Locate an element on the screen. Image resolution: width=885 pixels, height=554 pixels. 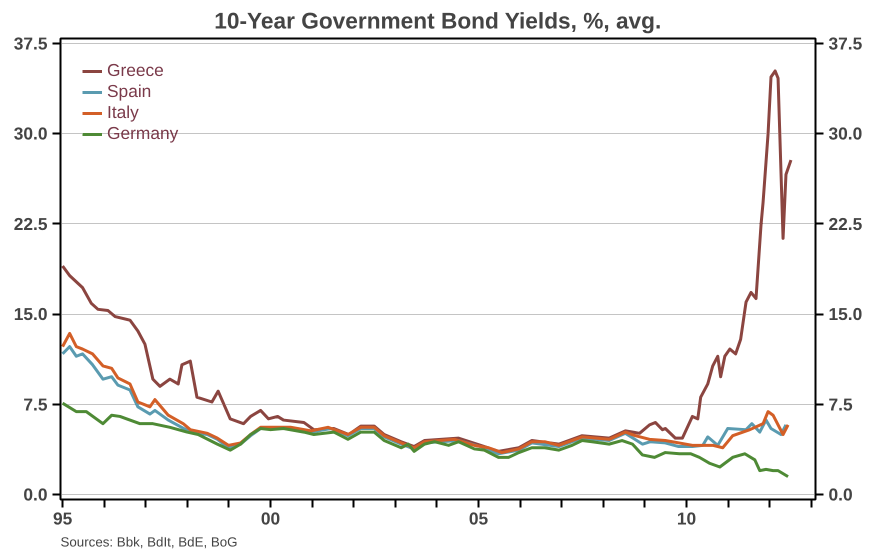
source-note: Sources: Bbk, BdIt, BdE, BoG is located at coordinates (149, 542).